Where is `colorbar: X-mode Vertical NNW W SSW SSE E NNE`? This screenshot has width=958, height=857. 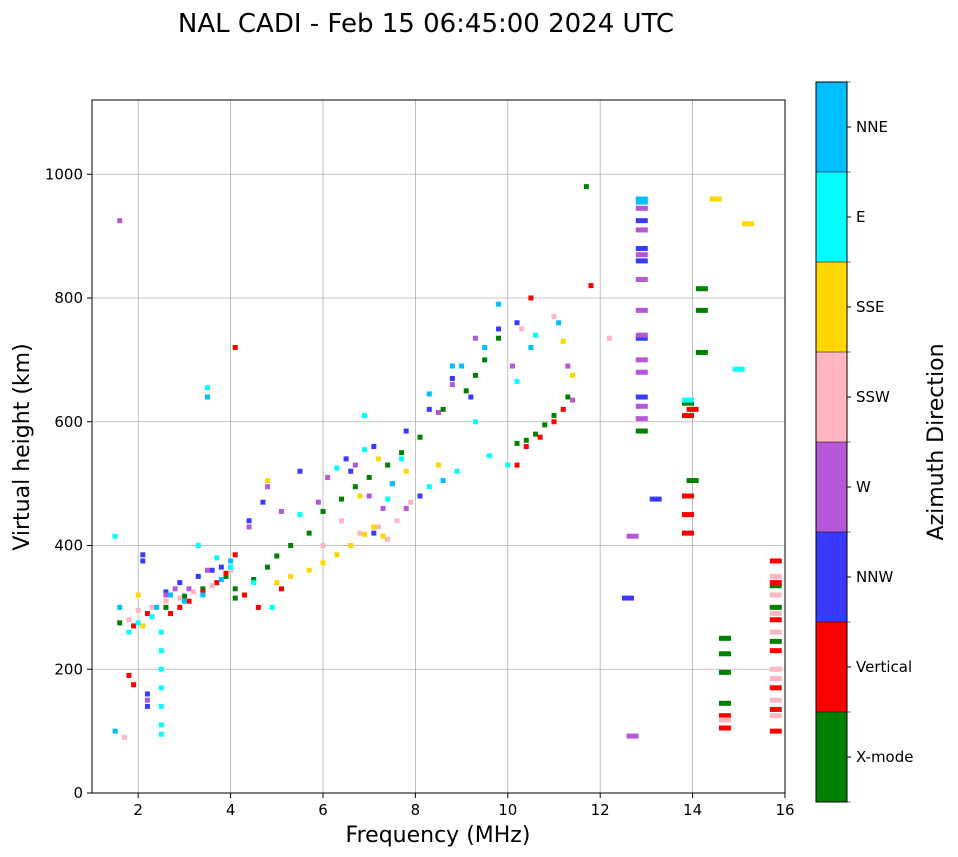 colorbar: X-mode Vertical NNW W SSW SSE E NNE is located at coordinates (864, 442).